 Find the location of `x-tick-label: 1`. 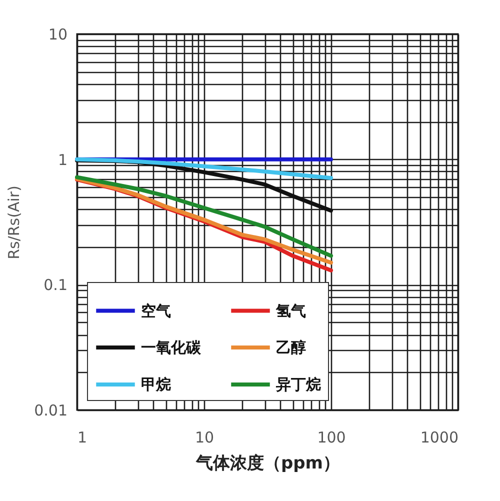

x-tick-label: 1 is located at coordinates (83, 437).